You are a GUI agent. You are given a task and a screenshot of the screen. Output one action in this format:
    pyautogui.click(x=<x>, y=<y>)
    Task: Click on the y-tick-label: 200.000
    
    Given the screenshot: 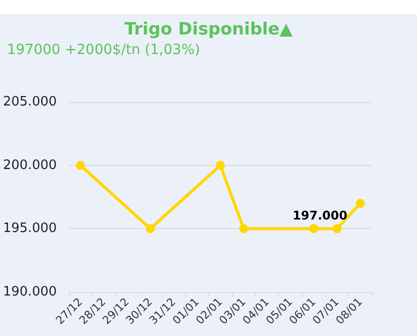 What is the action you would take?
    pyautogui.click(x=29, y=165)
    